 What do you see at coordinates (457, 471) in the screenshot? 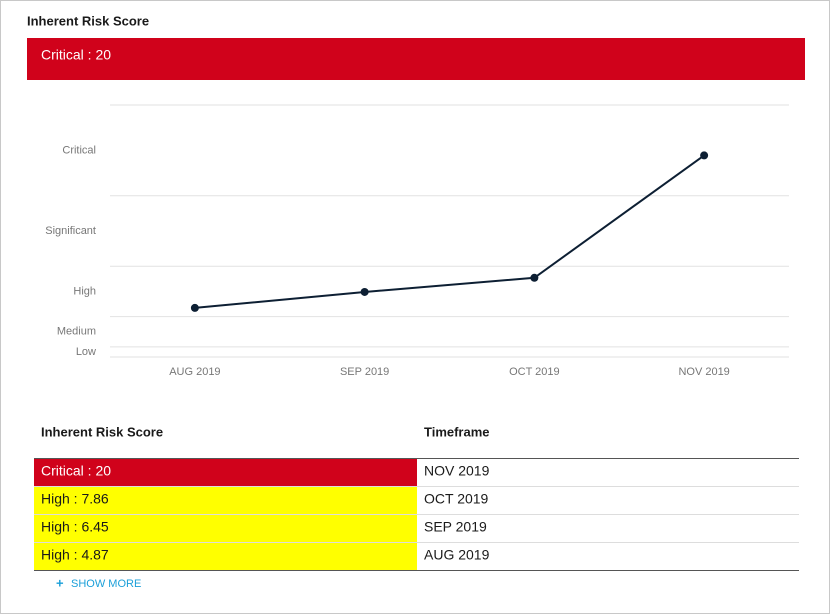
I see `cell-text: NOV 2019` at bounding box center [457, 471].